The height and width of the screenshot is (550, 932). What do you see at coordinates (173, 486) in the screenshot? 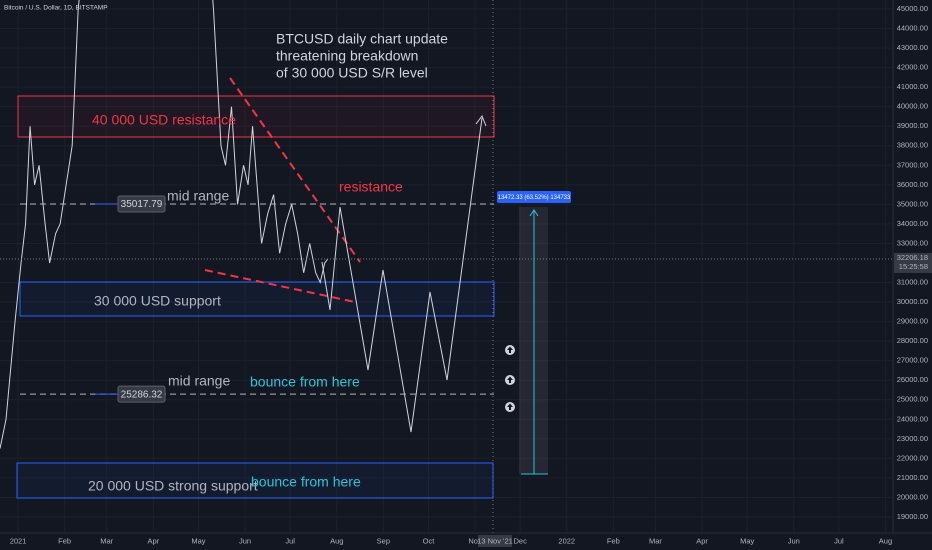
I see `zone-label: 20 000 USD strong support` at bounding box center [173, 486].